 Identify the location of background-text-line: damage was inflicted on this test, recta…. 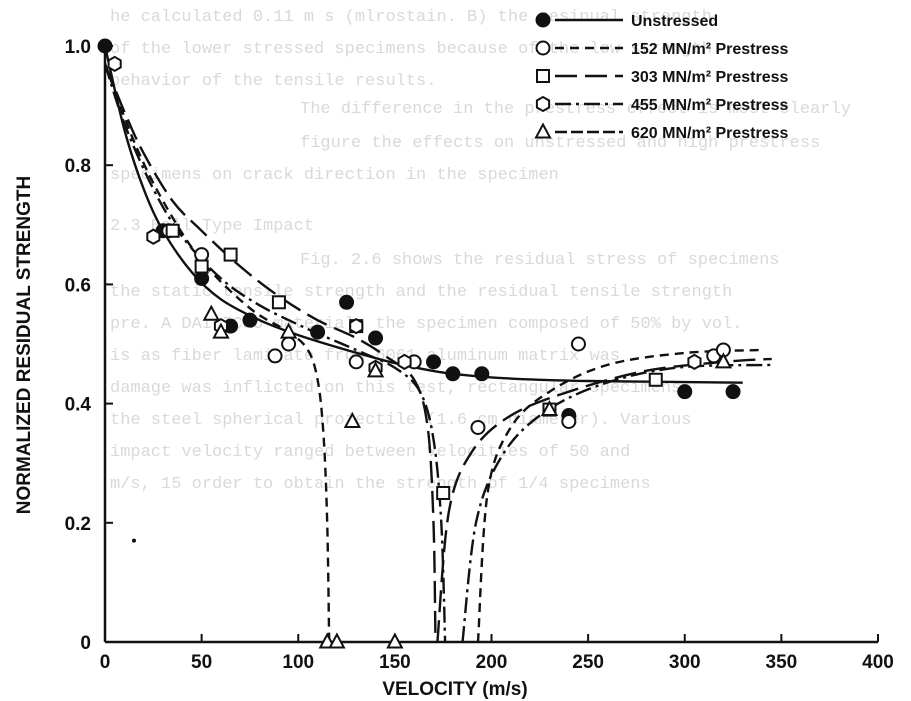
(396, 388).